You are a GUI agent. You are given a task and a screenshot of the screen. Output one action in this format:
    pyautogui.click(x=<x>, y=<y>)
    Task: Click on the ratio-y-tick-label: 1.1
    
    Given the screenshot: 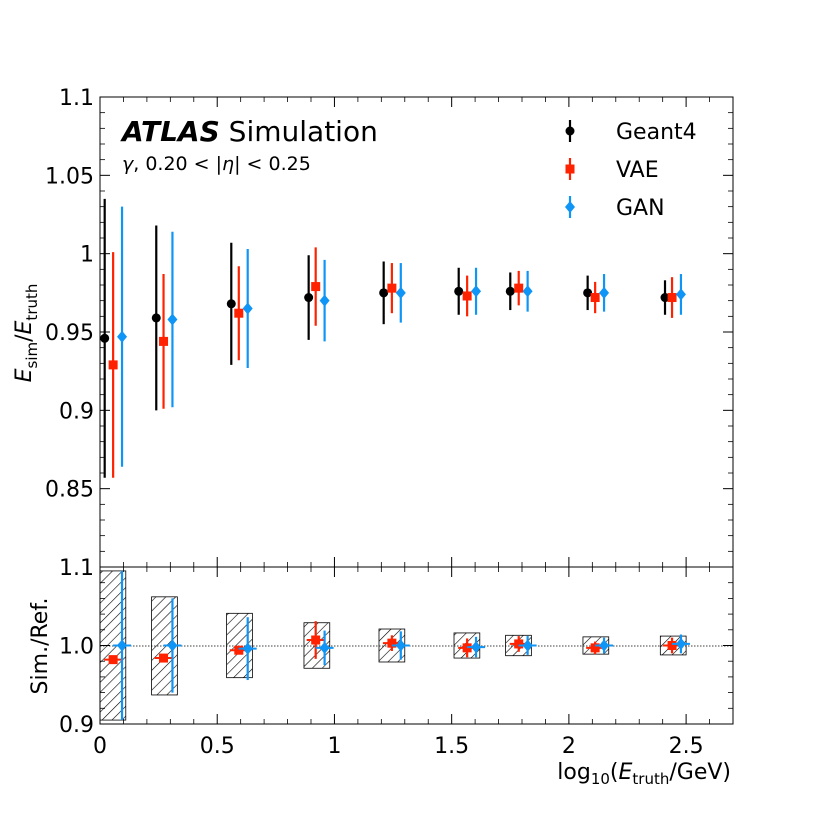 What is the action you would take?
    pyautogui.click(x=76, y=568)
    